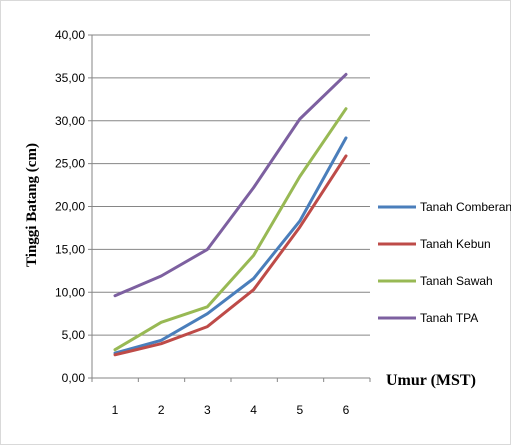 The image size is (511, 445). What do you see at coordinates (115, 410) in the screenshot?
I see `x-tick-label: 1` at bounding box center [115, 410].